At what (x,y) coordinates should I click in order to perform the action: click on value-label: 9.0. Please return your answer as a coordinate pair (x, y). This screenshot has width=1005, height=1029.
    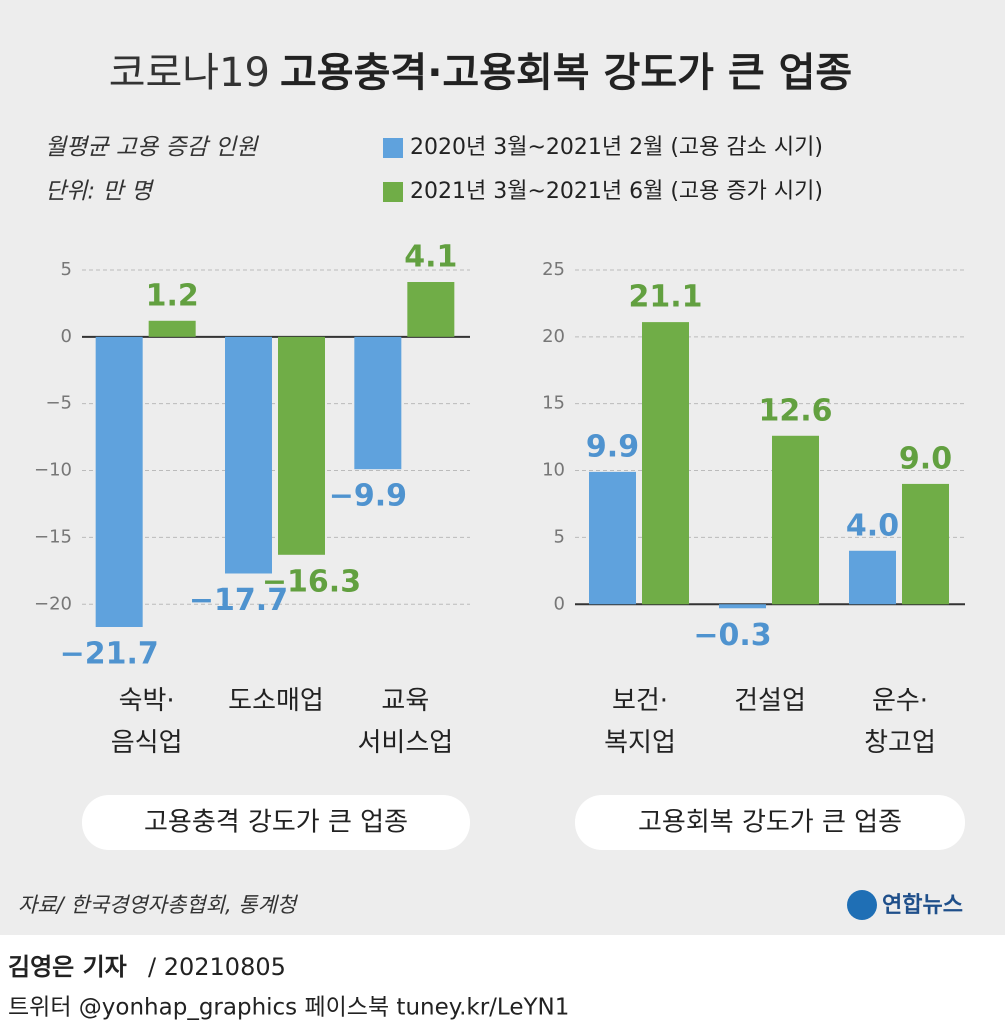
    Looking at the image, I should click on (925, 458).